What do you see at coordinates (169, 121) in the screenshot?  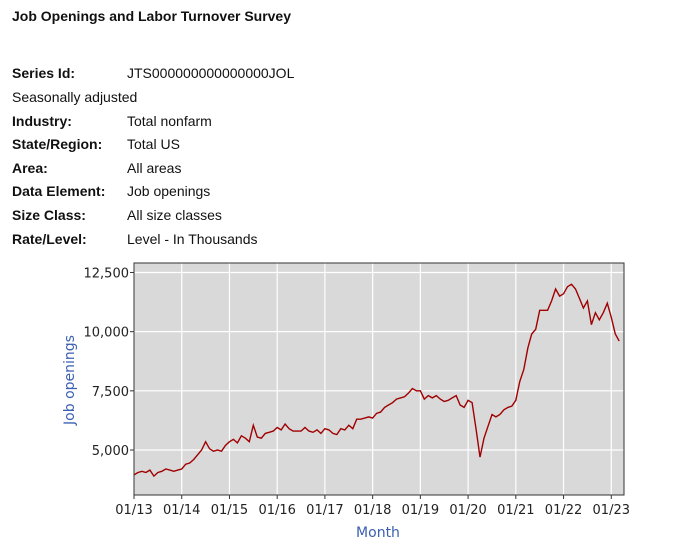 I see `info-value: Total nonfarm` at bounding box center [169, 121].